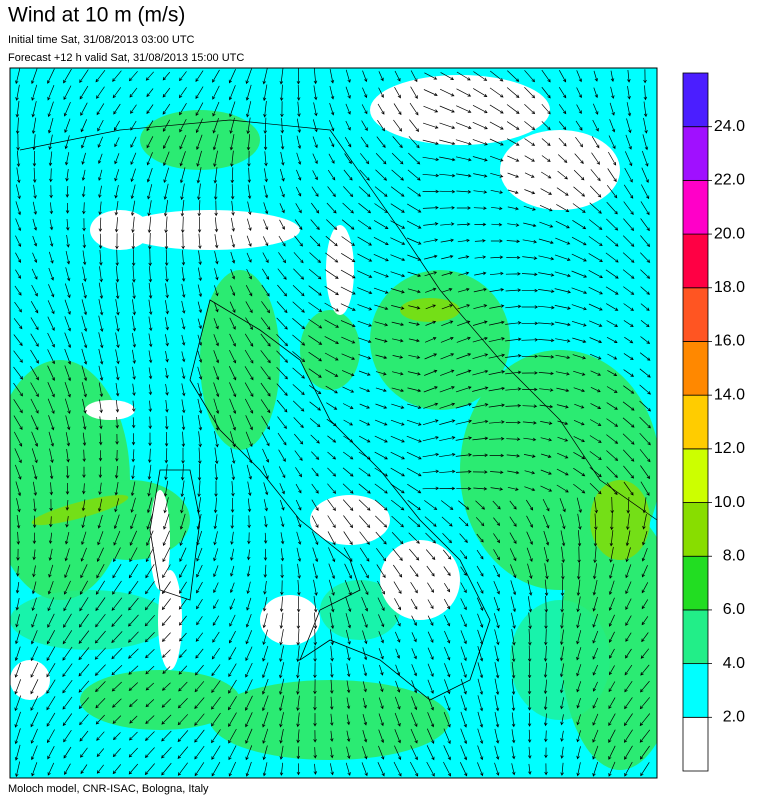 This screenshot has width=760, height=807. What do you see at coordinates (101, 40) in the screenshot?
I see `initial-time: Initial time Sat, 31/08/2013 03:00 UTC` at bounding box center [101, 40].